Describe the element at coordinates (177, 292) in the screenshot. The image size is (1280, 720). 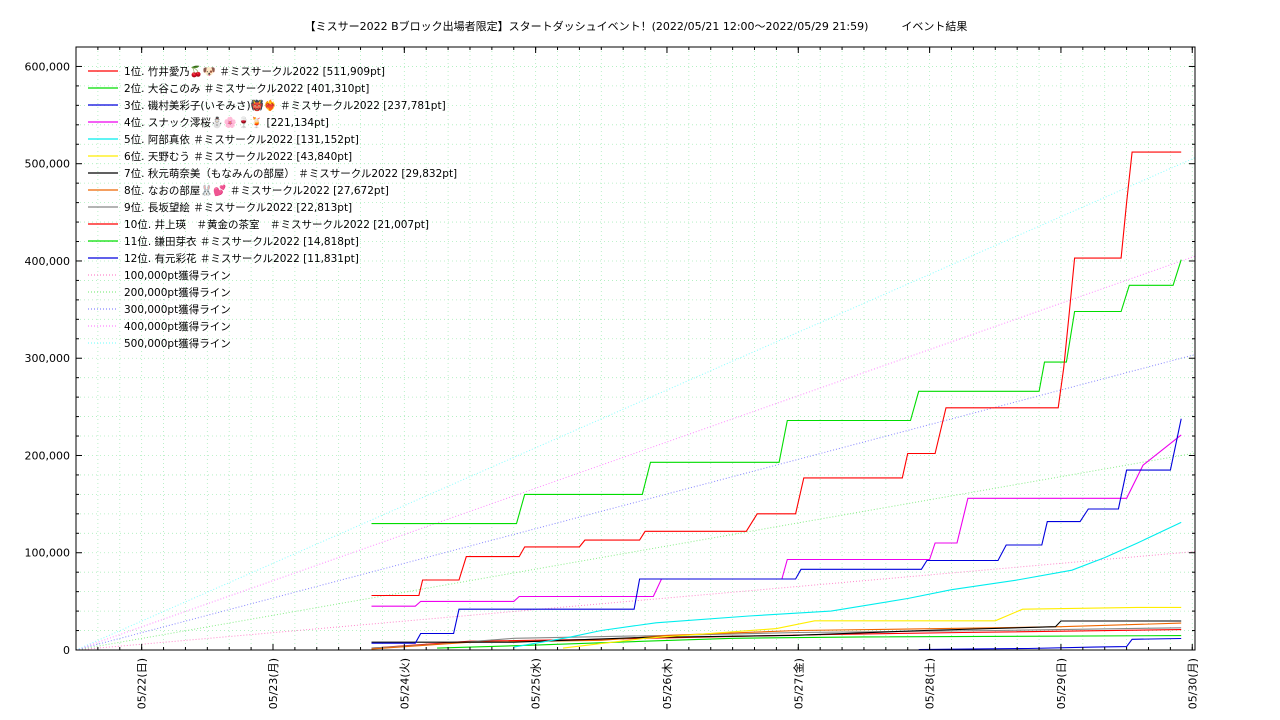
I see `legend-label: 200,000pt獲得ライン` at that location.